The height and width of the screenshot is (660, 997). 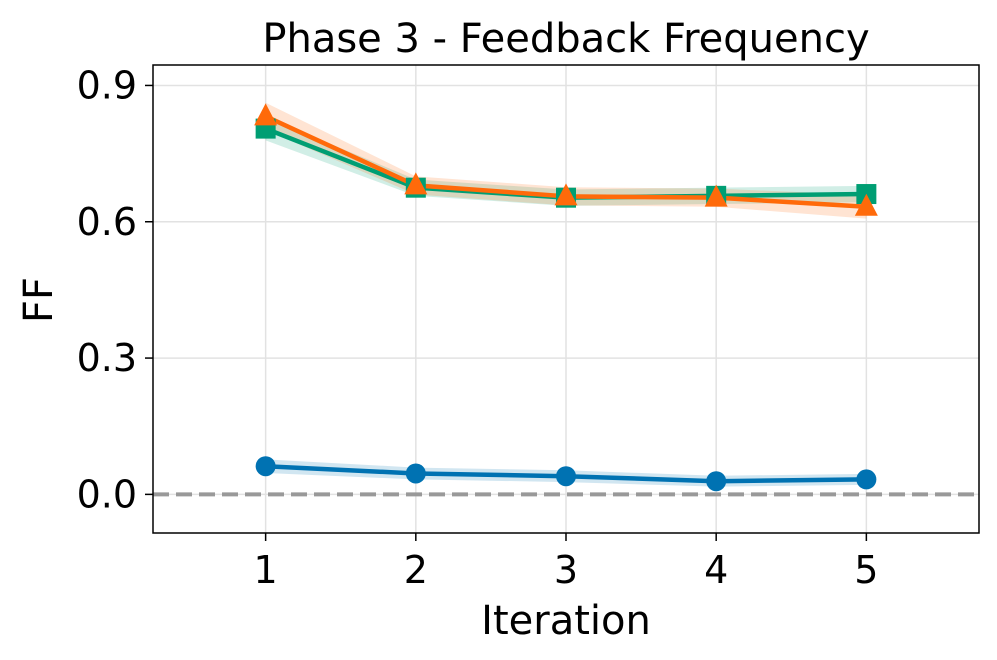 What do you see at coordinates (107, 358) in the screenshot?
I see `y-tick-label: 0.3` at bounding box center [107, 358].